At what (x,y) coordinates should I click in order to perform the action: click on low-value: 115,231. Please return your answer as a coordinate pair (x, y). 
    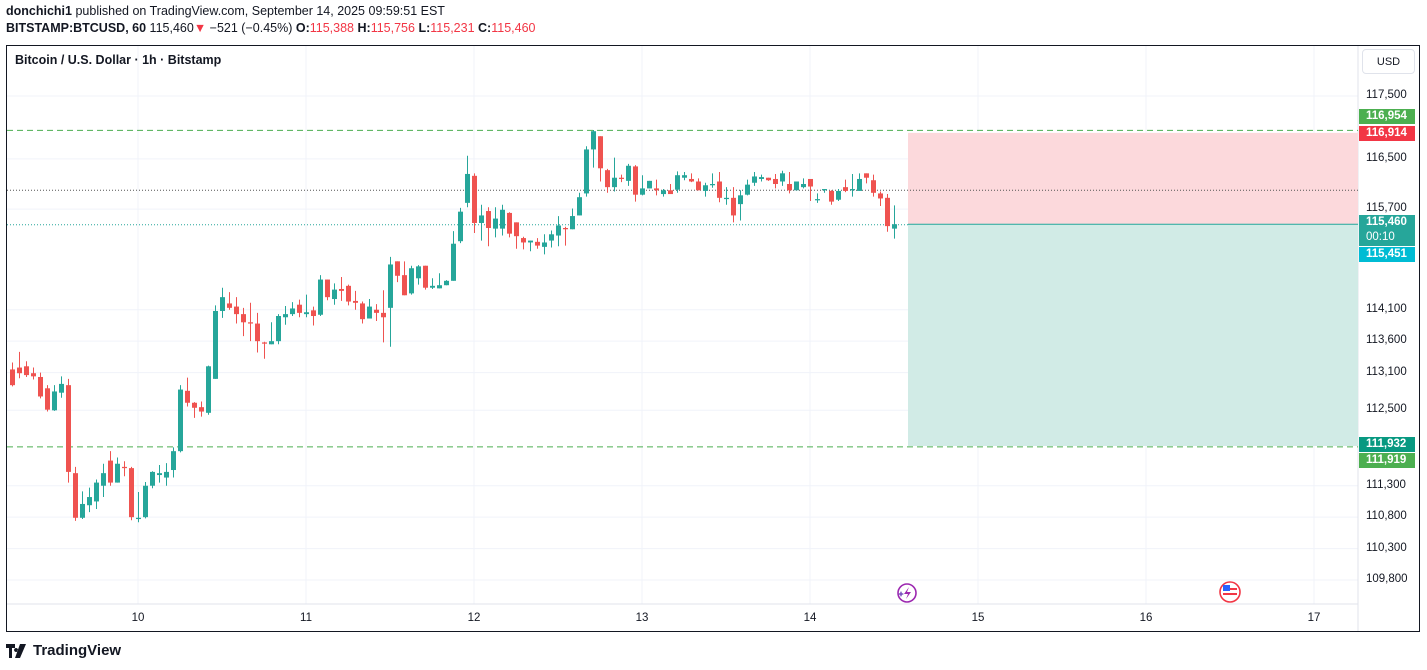
    Looking at the image, I should click on (452, 28).